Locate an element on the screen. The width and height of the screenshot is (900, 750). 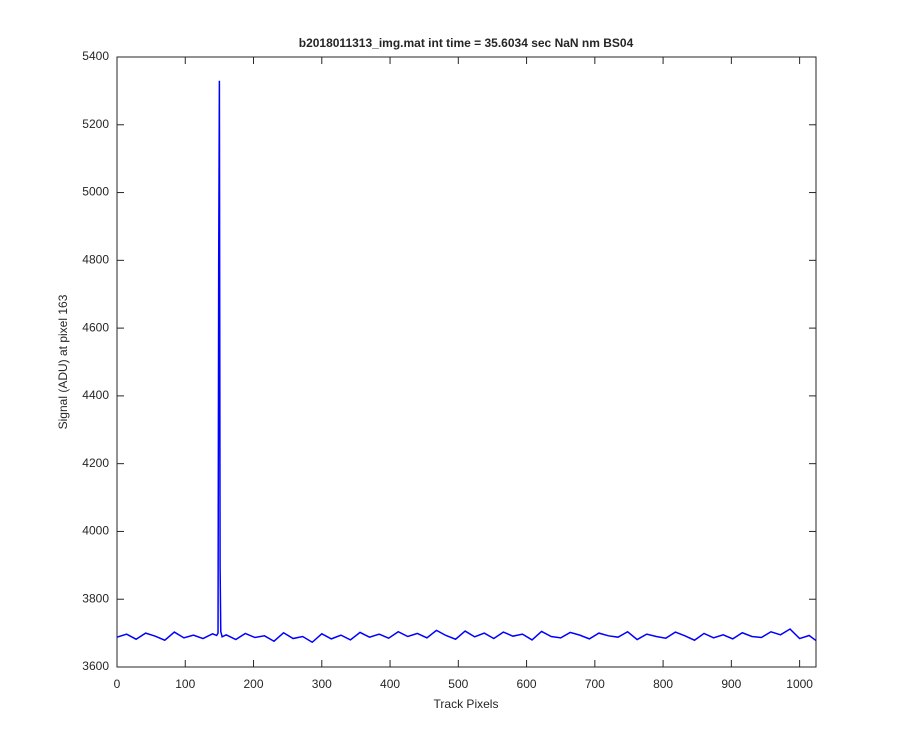
x-axis-label: Track Pixels is located at coordinates (466, 704).